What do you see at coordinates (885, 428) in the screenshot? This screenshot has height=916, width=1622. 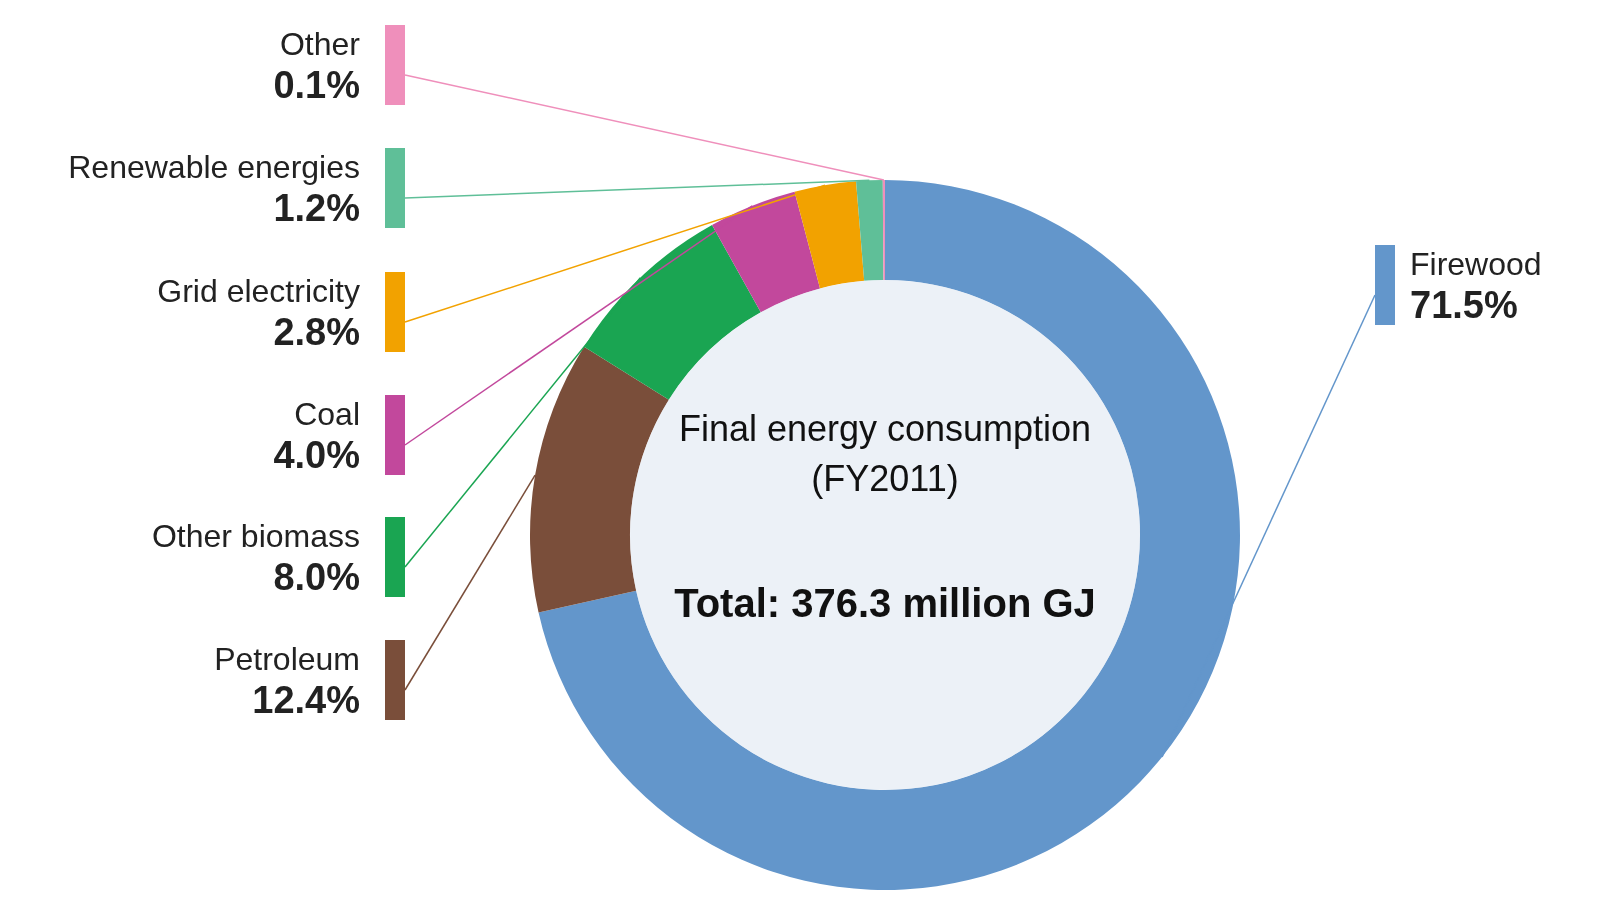 I see `text: Final energy consumption` at bounding box center [885, 428].